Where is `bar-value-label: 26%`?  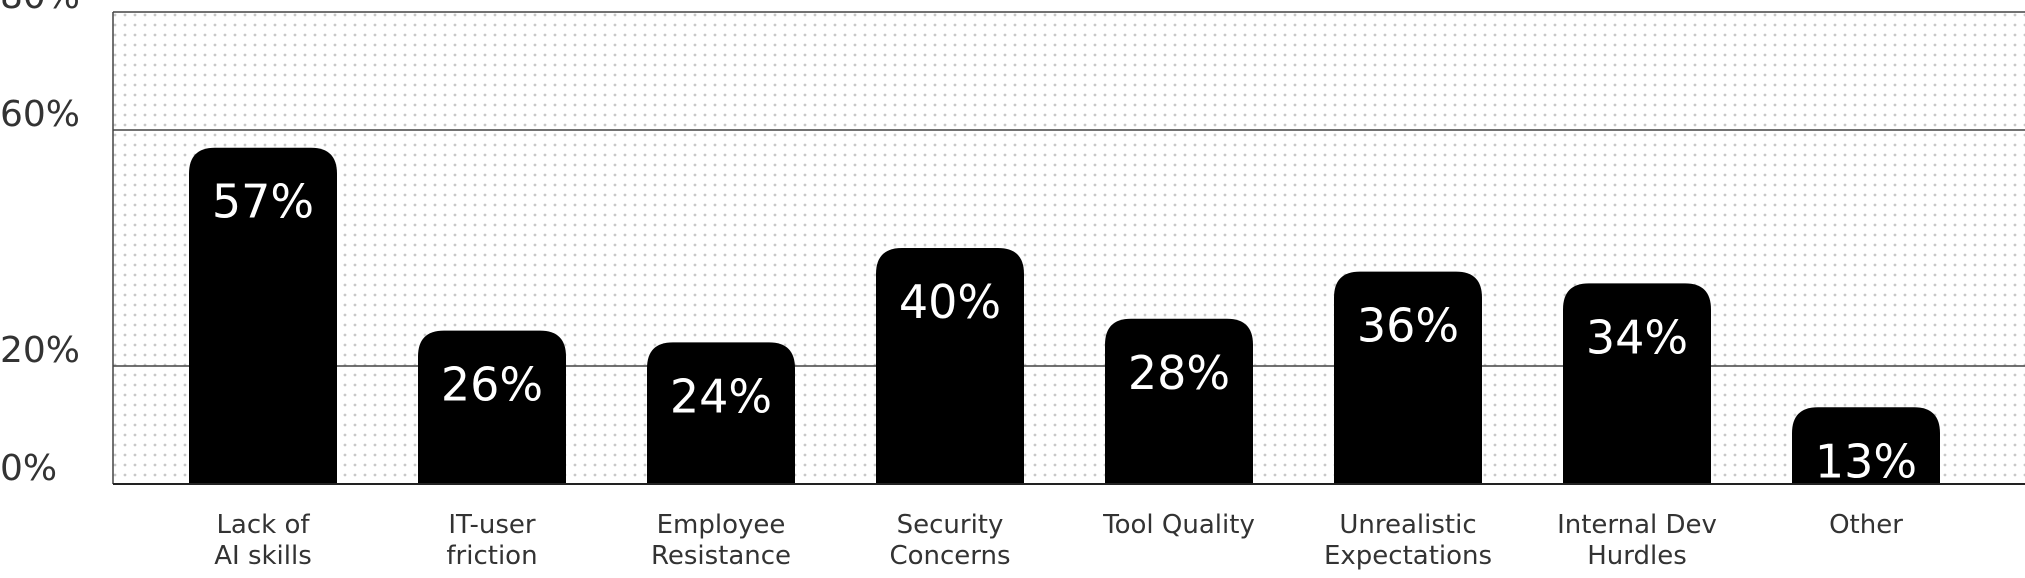 bar-value-label: 26% is located at coordinates (492, 385).